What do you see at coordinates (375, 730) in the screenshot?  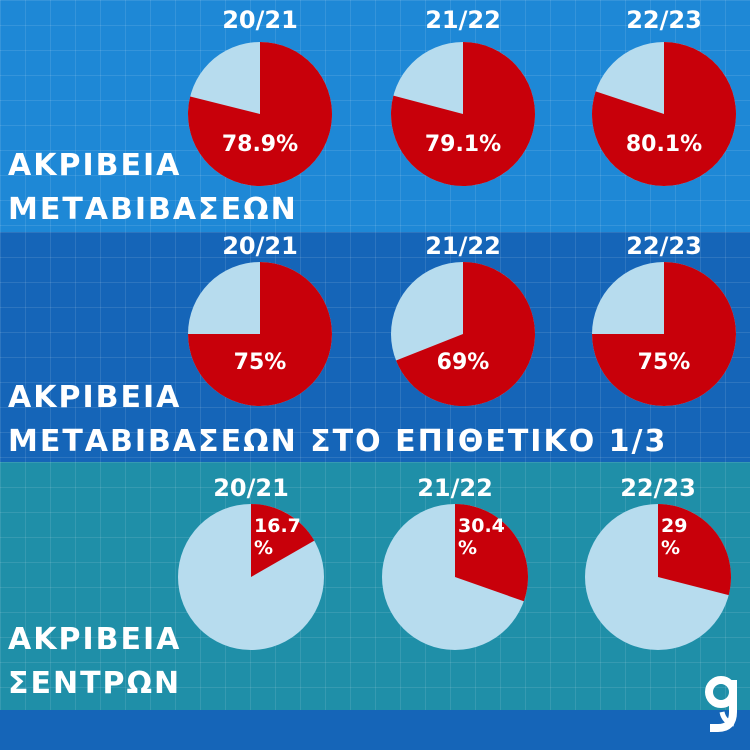 I see `bottom-strip` at bounding box center [375, 730].